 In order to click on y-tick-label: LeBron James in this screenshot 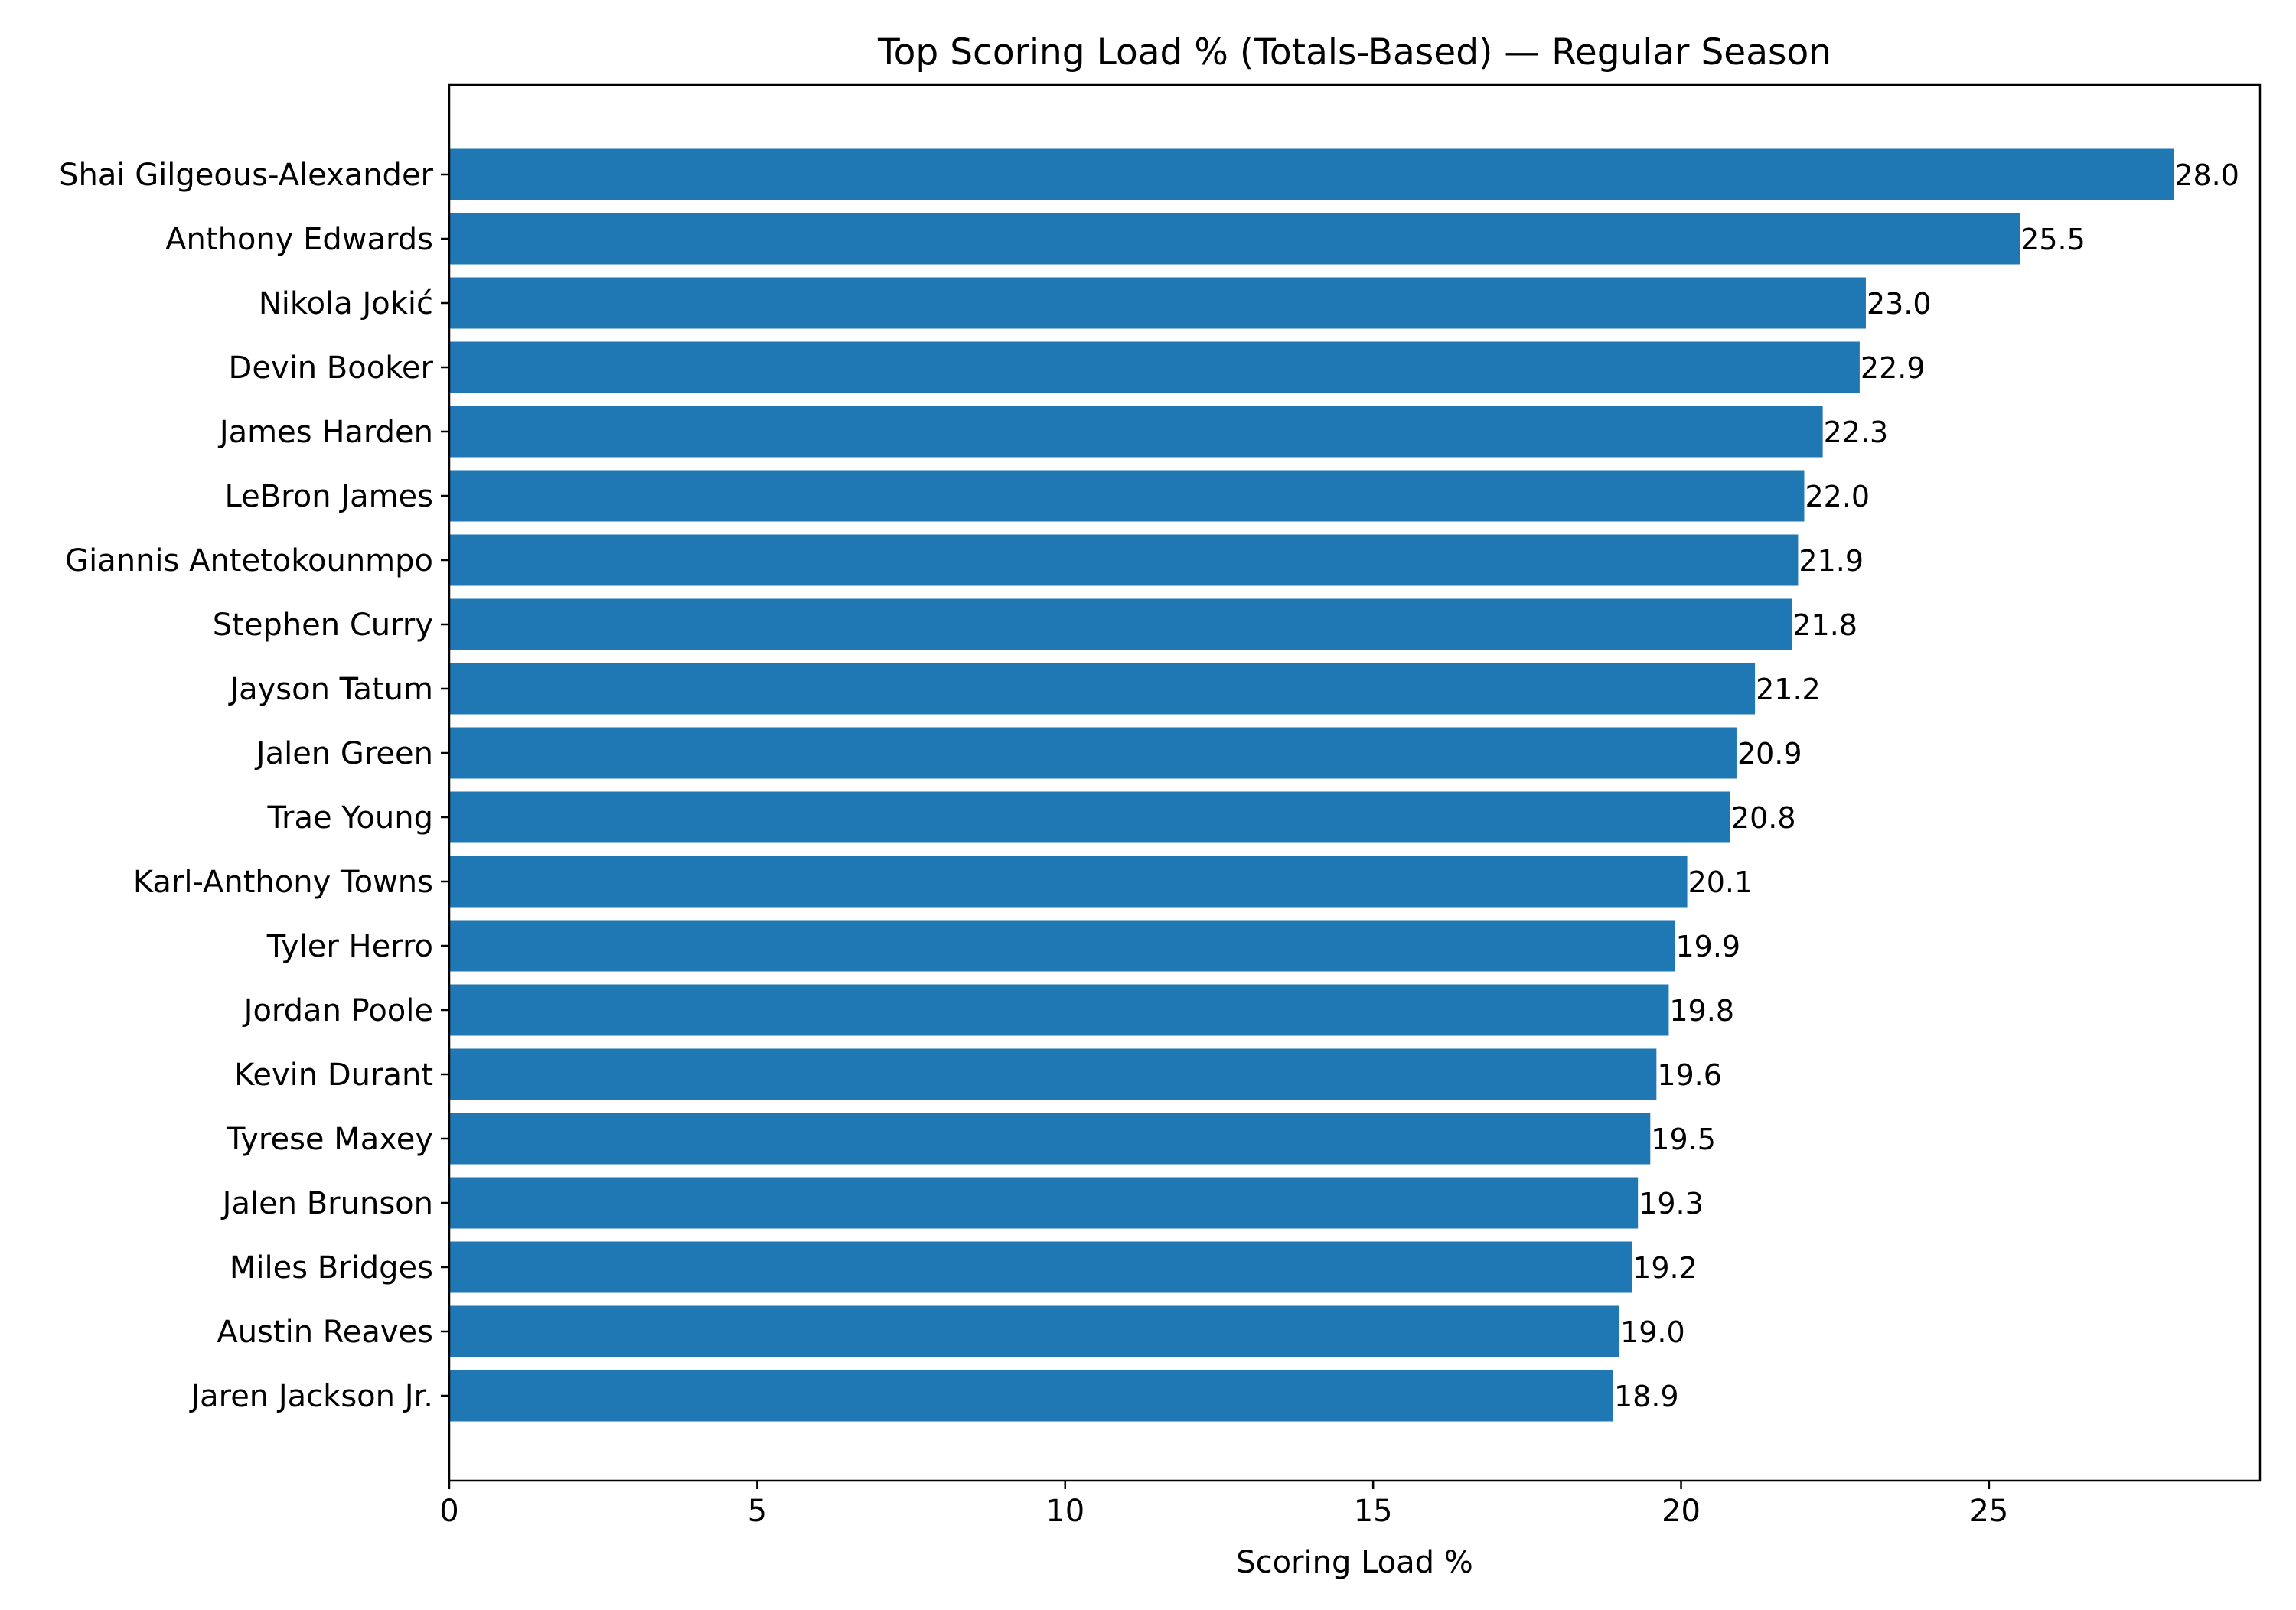, I will do `click(329, 496)`.